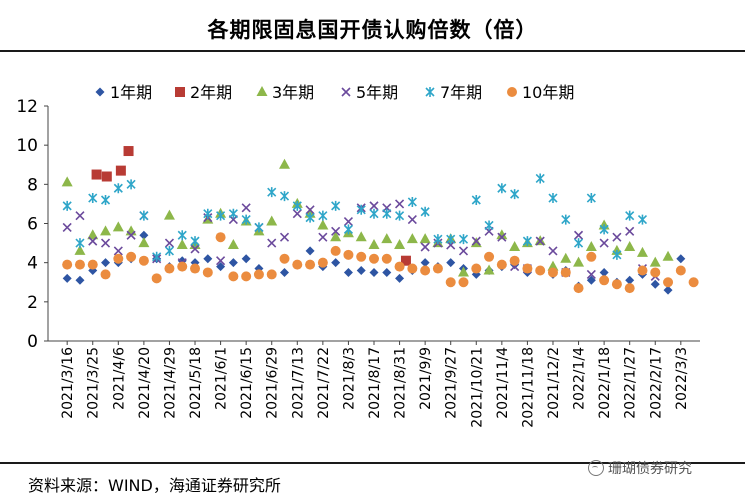 The image size is (745, 500). What do you see at coordinates (401, 383) in the screenshot?
I see `x-tick-label: 2021/8/31` at bounding box center [401, 383].